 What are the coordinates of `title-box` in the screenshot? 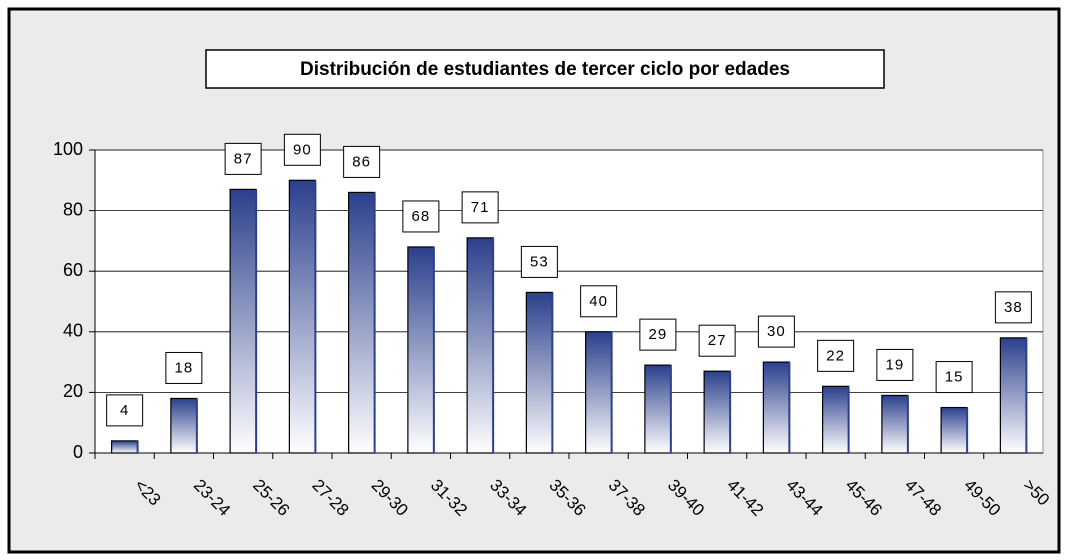 It's located at (545, 69).